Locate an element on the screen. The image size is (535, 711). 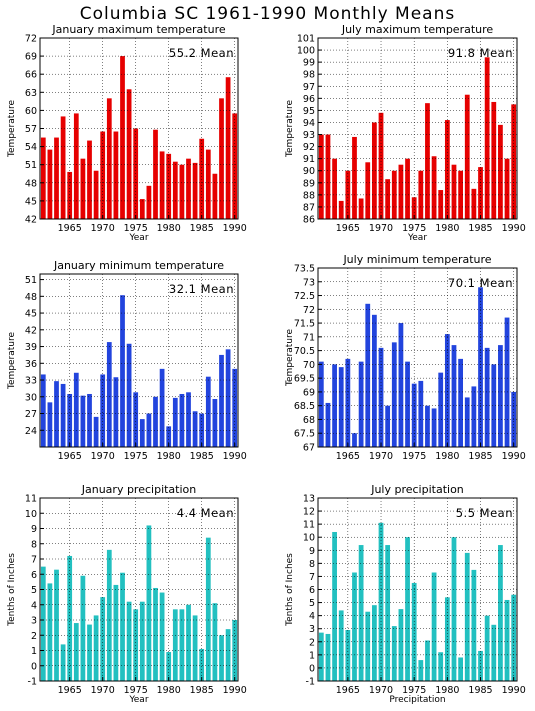
x-axis-label: Year is located at coordinates (138, 700).